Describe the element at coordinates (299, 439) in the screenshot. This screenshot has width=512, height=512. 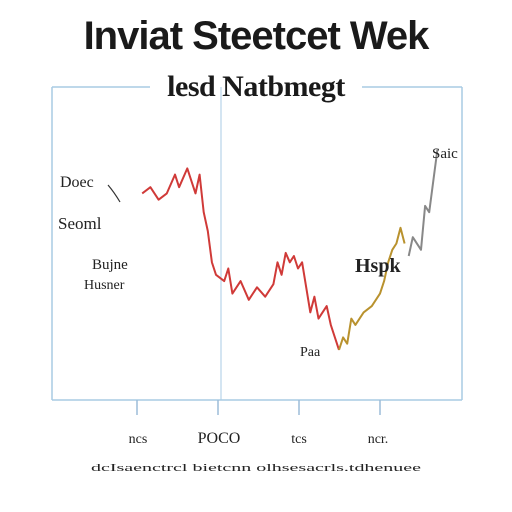
I see `x-tick-label-3: tcs` at that location.